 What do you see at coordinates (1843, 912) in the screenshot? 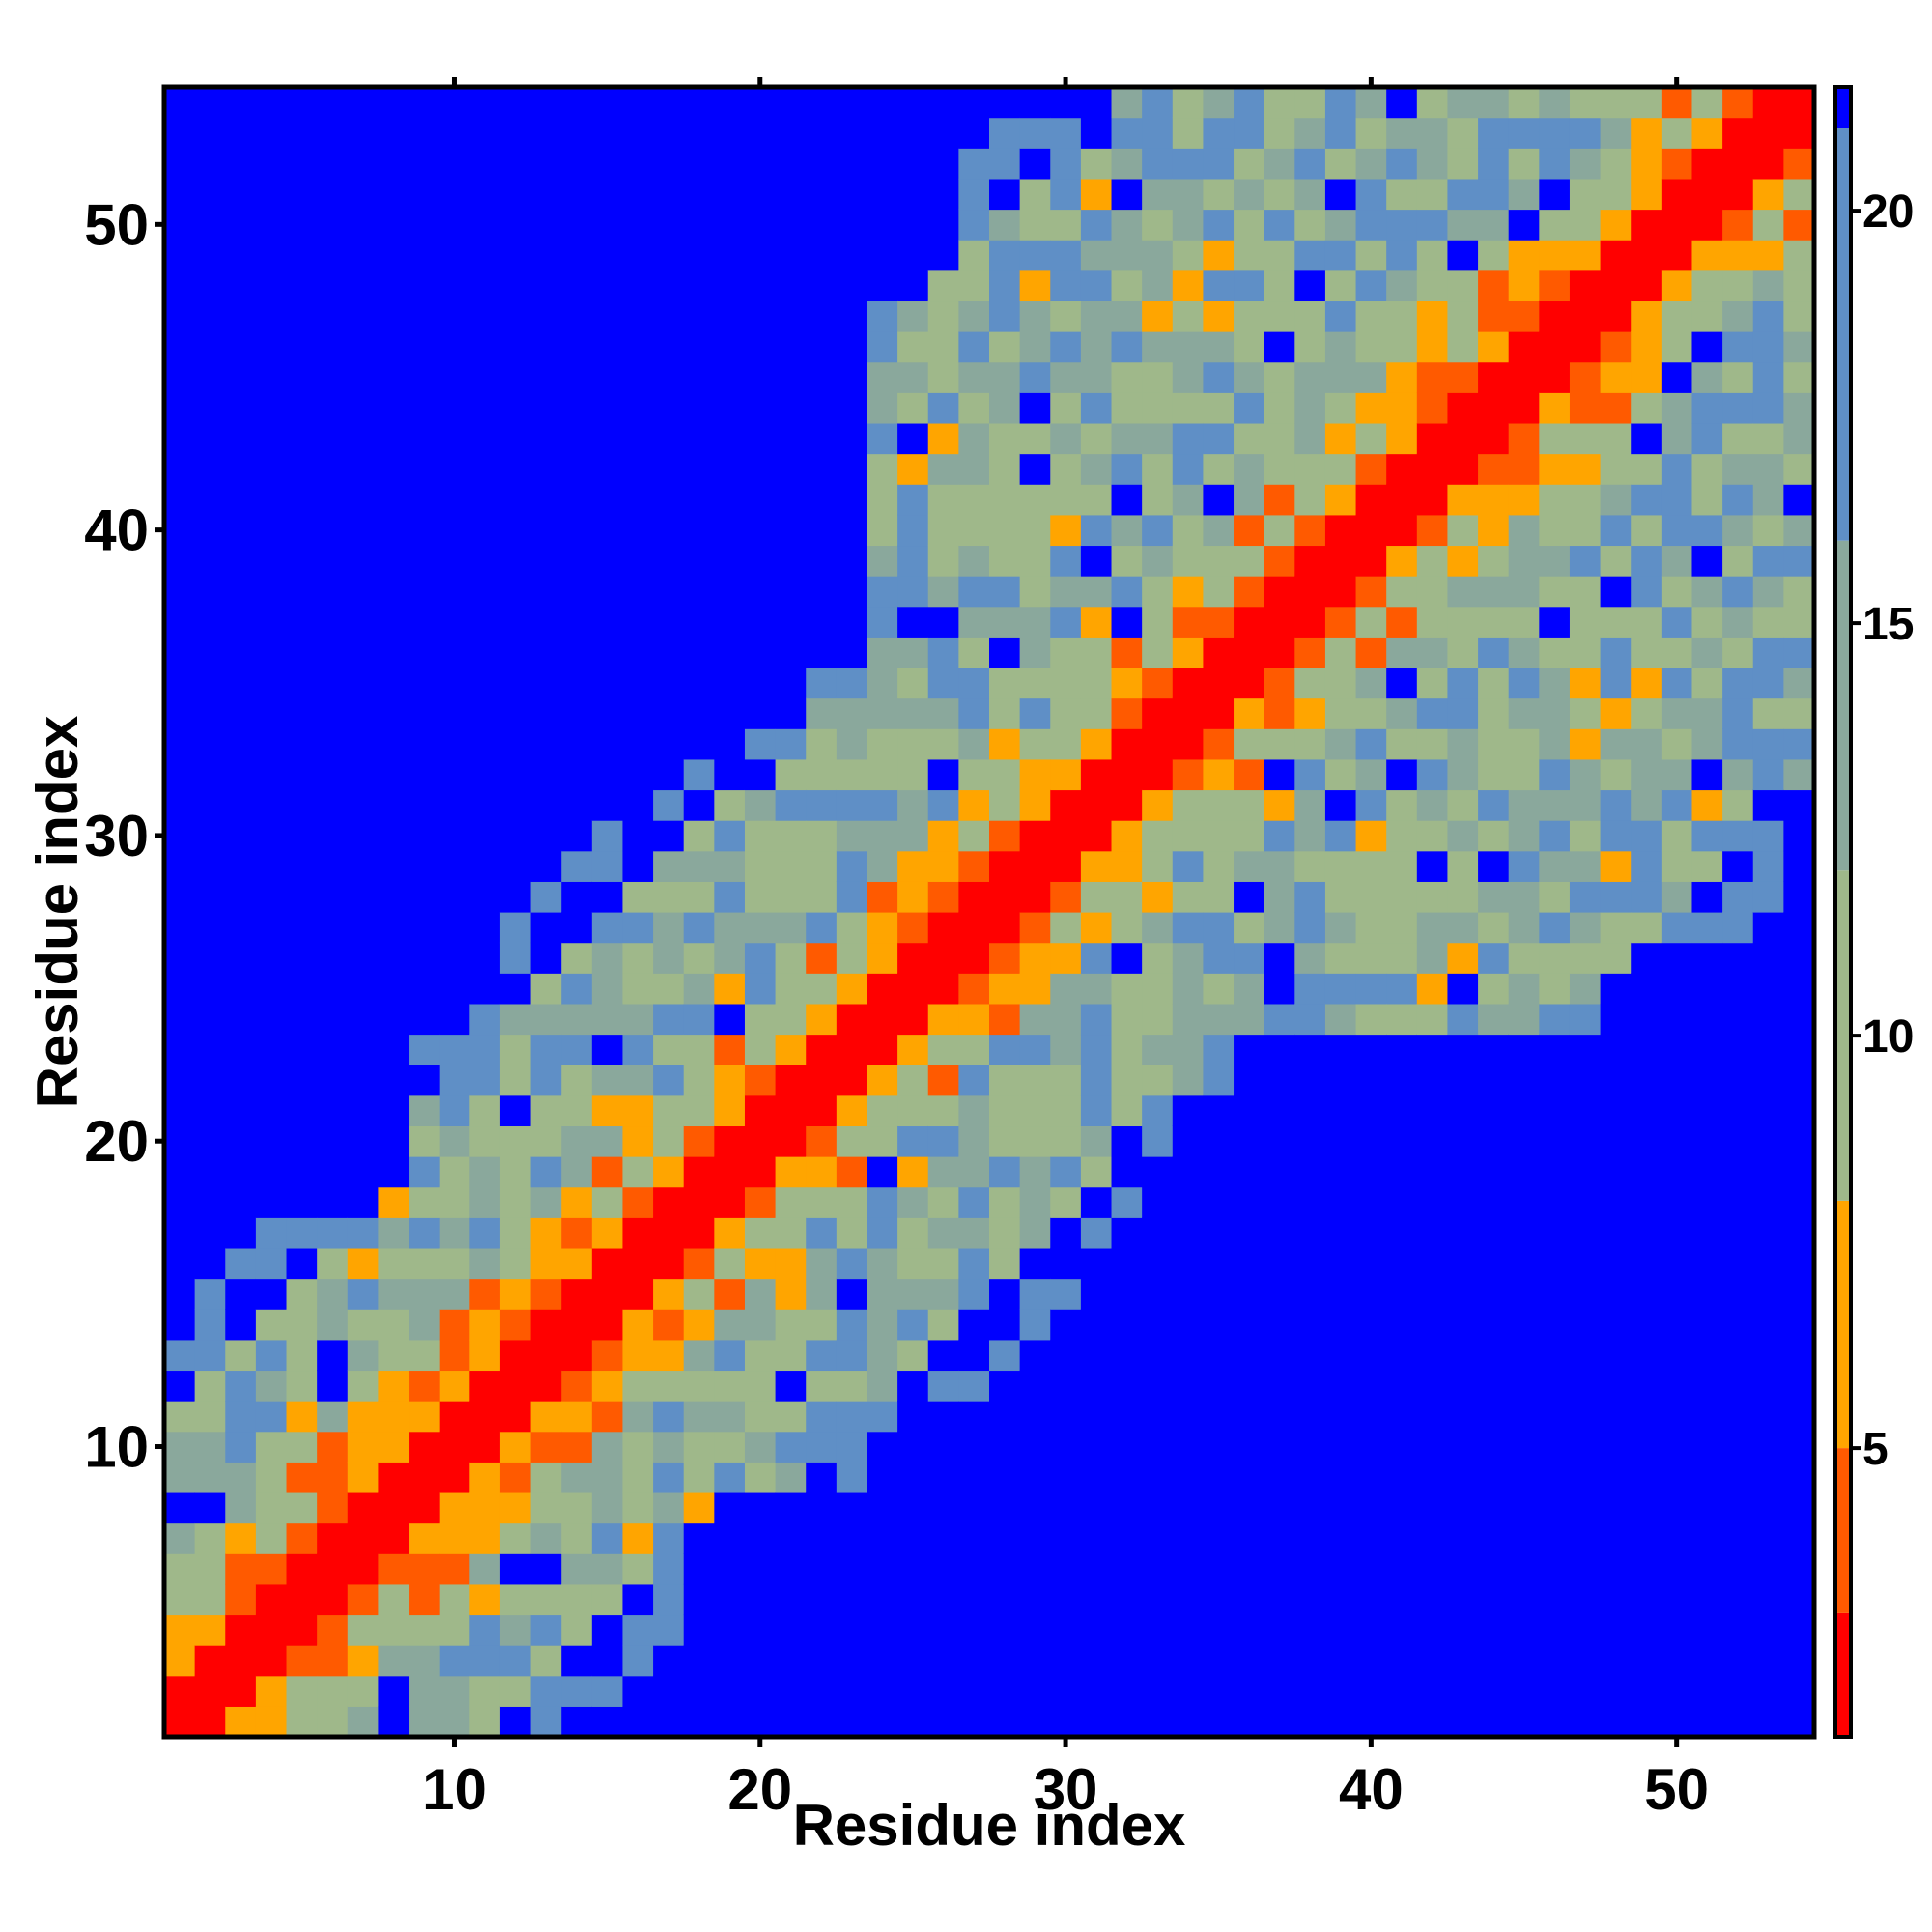
I see `colorbar` at bounding box center [1843, 912].